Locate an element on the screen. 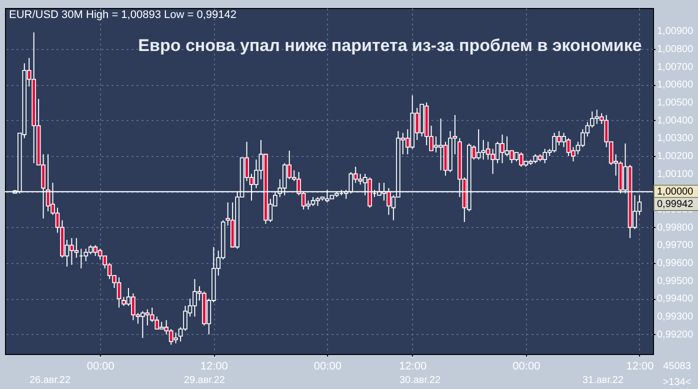 This screenshot has width=698, height=389. y-tick-label: 0,99500 is located at coordinates (675, 281).